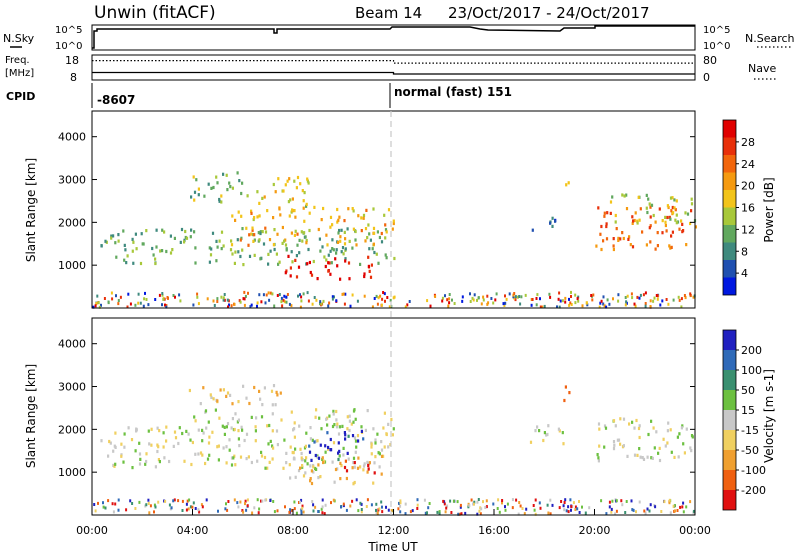  What do you see at coordinates (72, 265) in the screenshot?
I see `ytick-label: 1000` at bounding box center [72, 265].